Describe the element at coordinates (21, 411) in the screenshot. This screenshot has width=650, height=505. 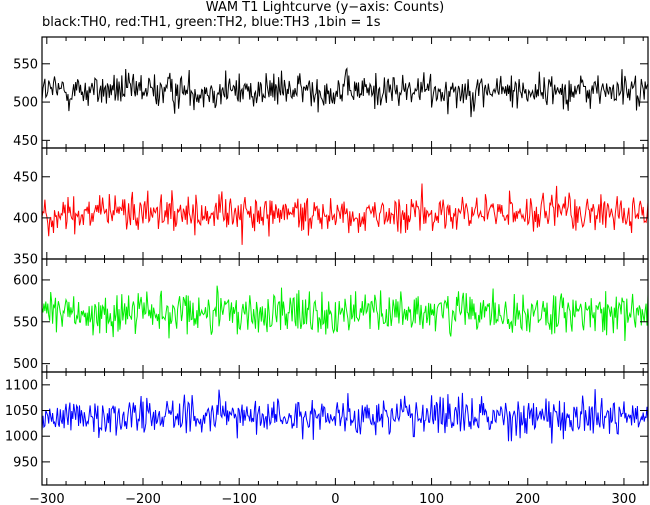
I see `y-tick-label: 1050` at that location.